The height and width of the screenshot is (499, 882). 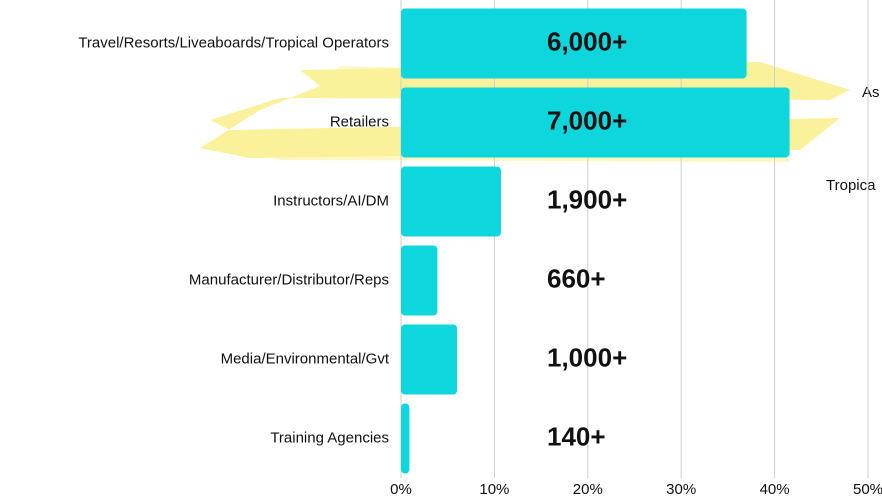 I want to click on count-label: 7,000+, so click(x=587, y=120).